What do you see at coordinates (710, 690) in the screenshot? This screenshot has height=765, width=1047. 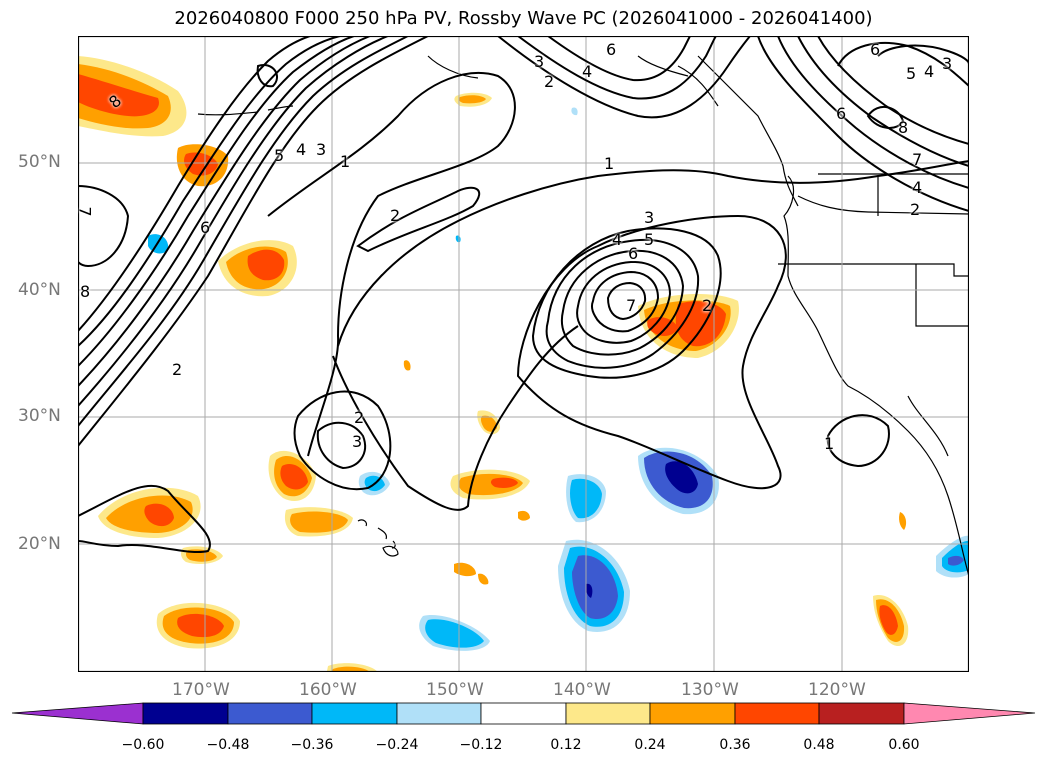 I see `lon-label: 130°W` at bounding box center [710, 690].